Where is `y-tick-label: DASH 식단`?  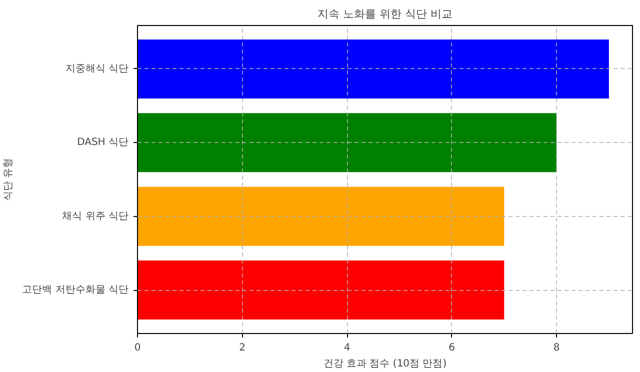 y-tick-label: DASH 식단 is located at coordinates (103, 142).